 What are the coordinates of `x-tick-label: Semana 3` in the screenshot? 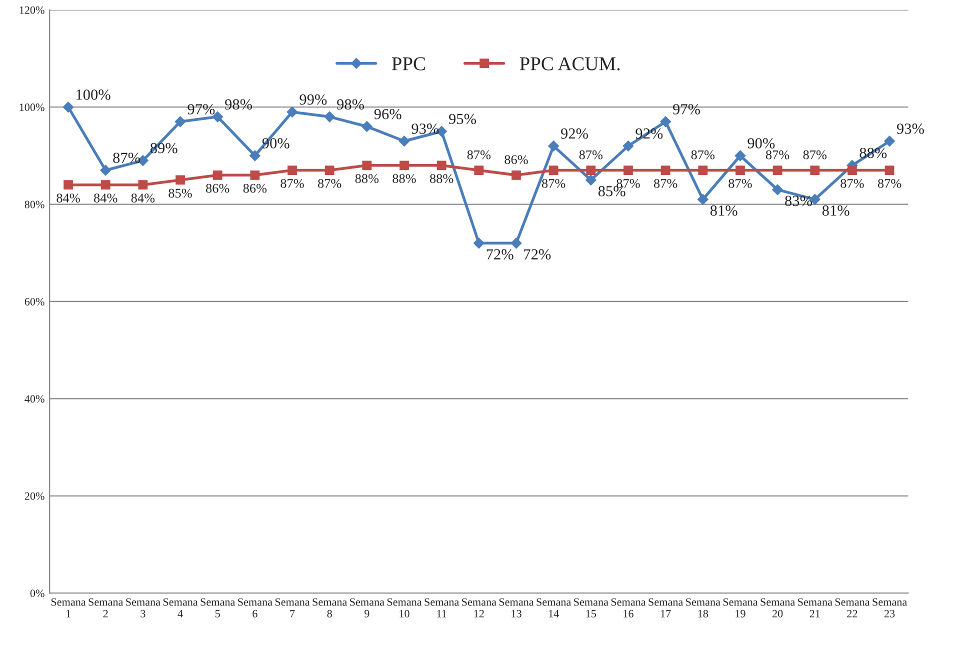 It's located at (143, 608).